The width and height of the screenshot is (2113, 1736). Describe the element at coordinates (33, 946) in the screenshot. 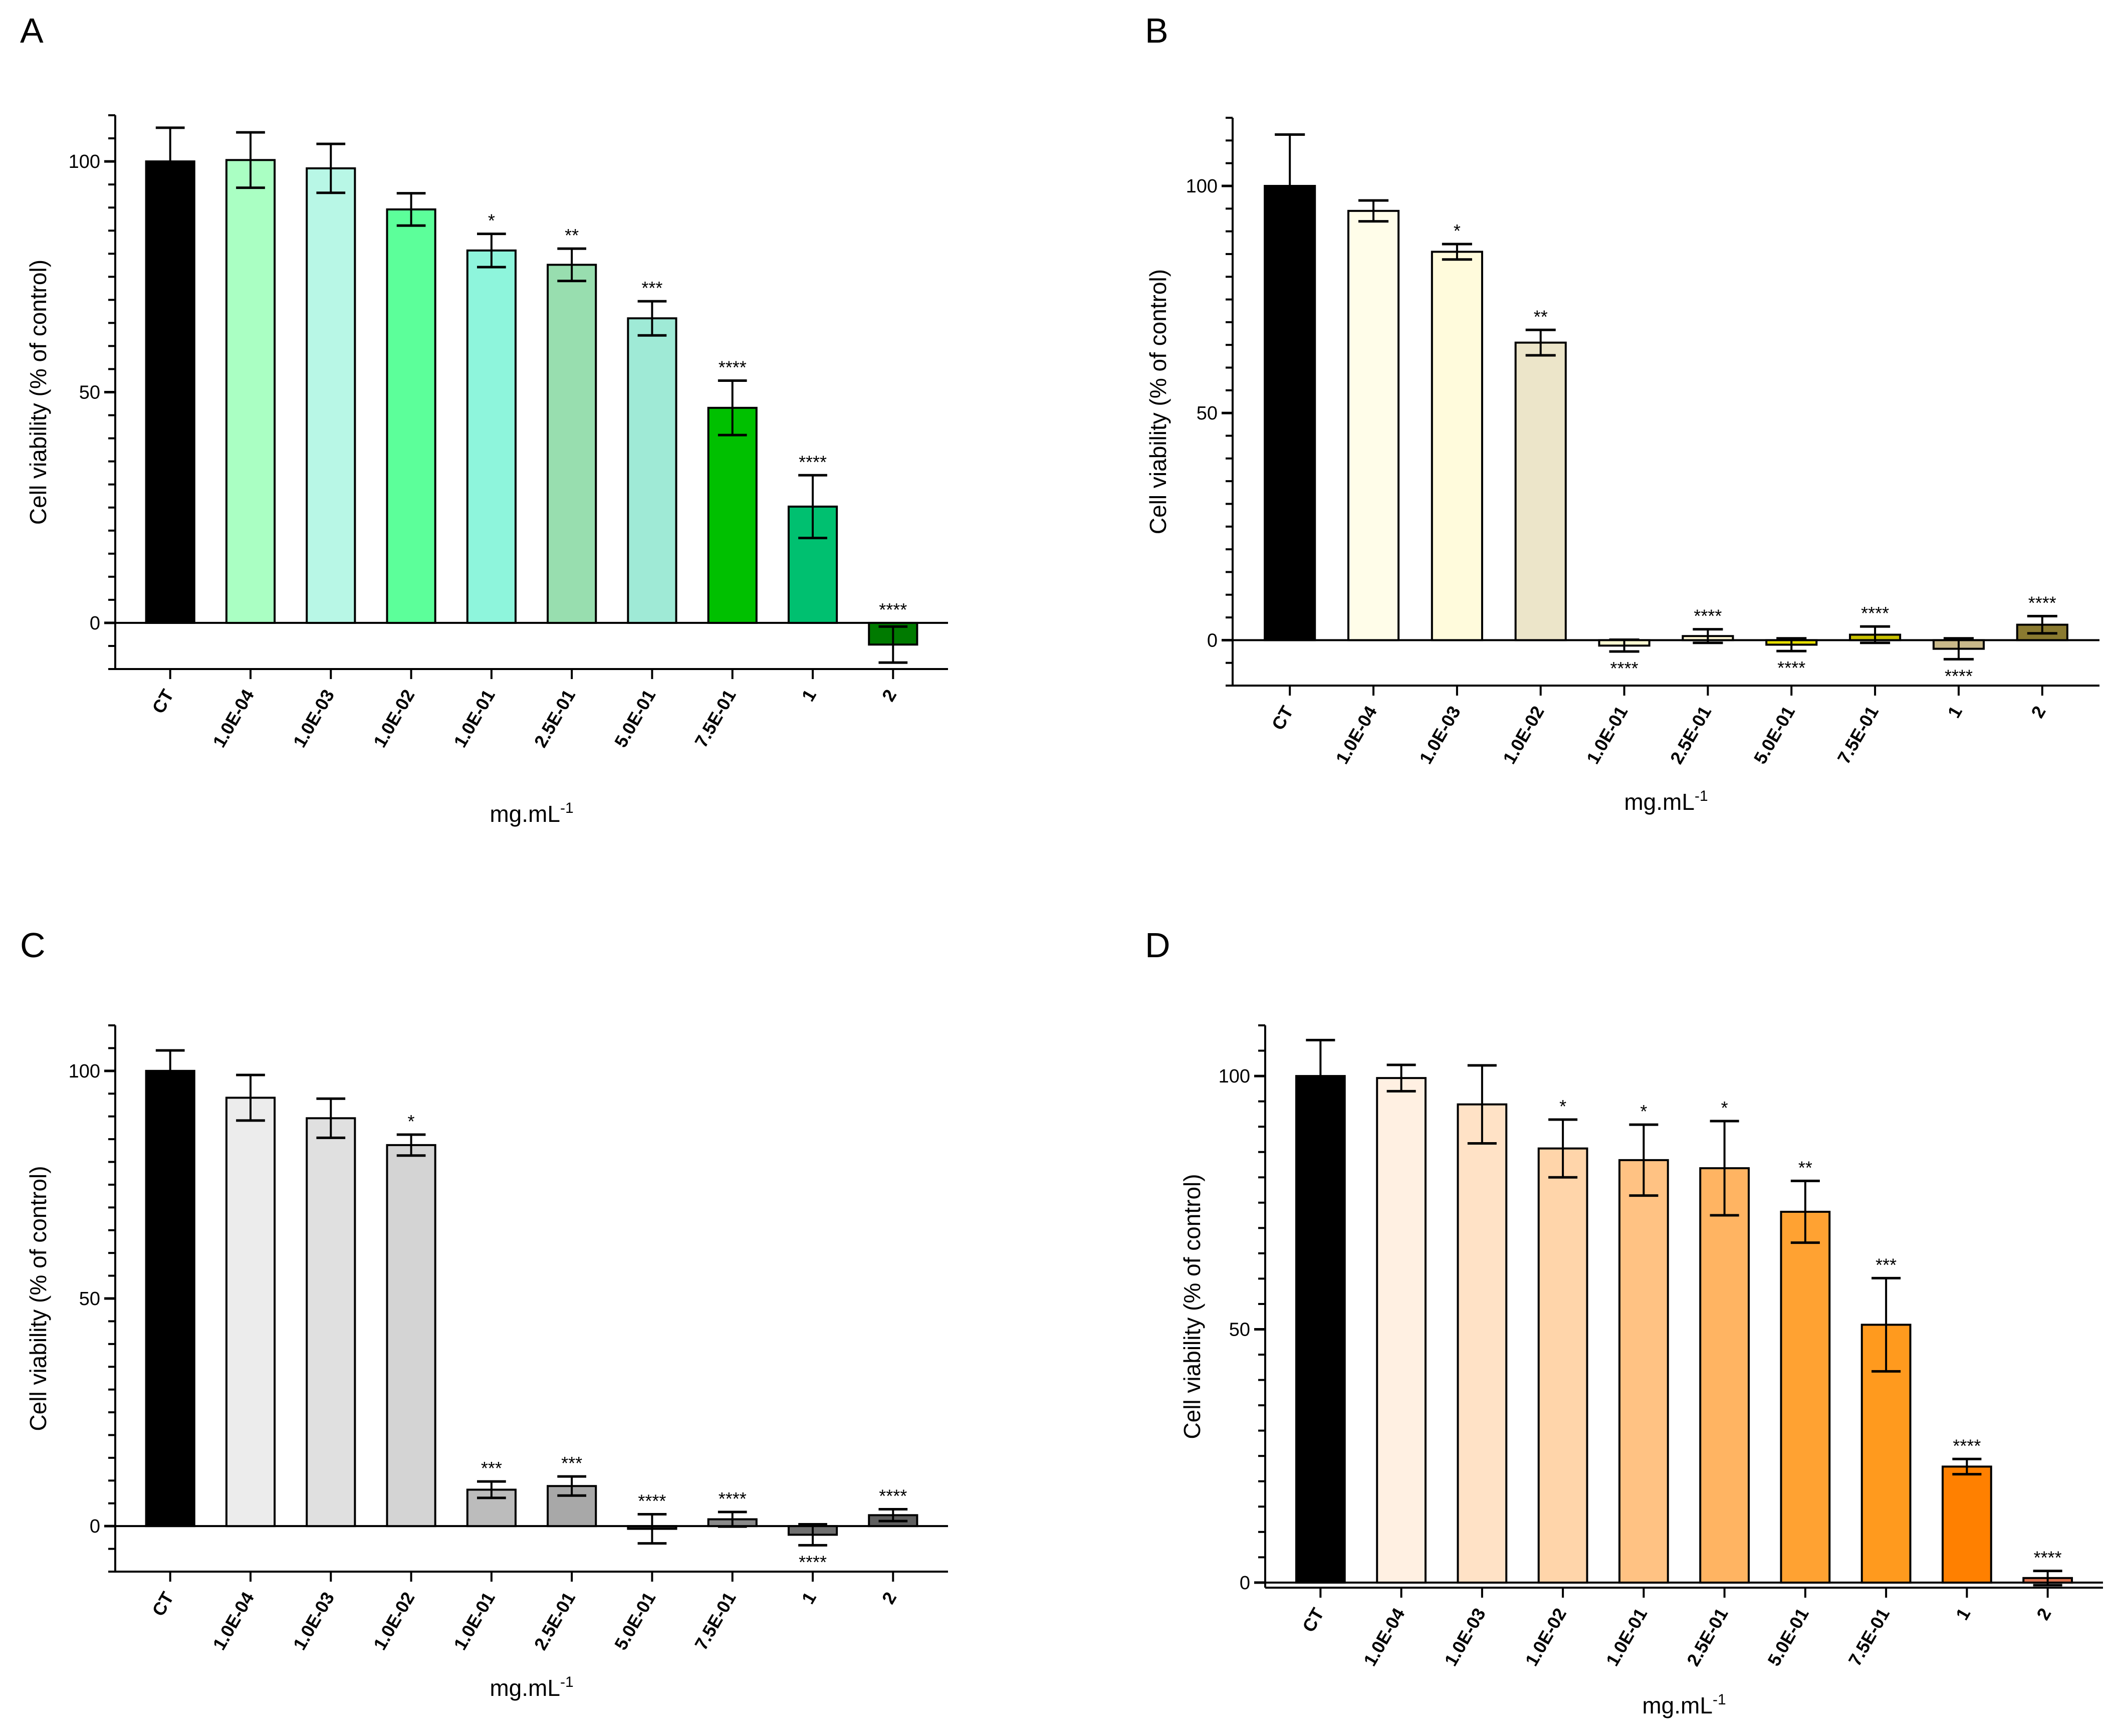

I see `panel-letter: C` at that location.